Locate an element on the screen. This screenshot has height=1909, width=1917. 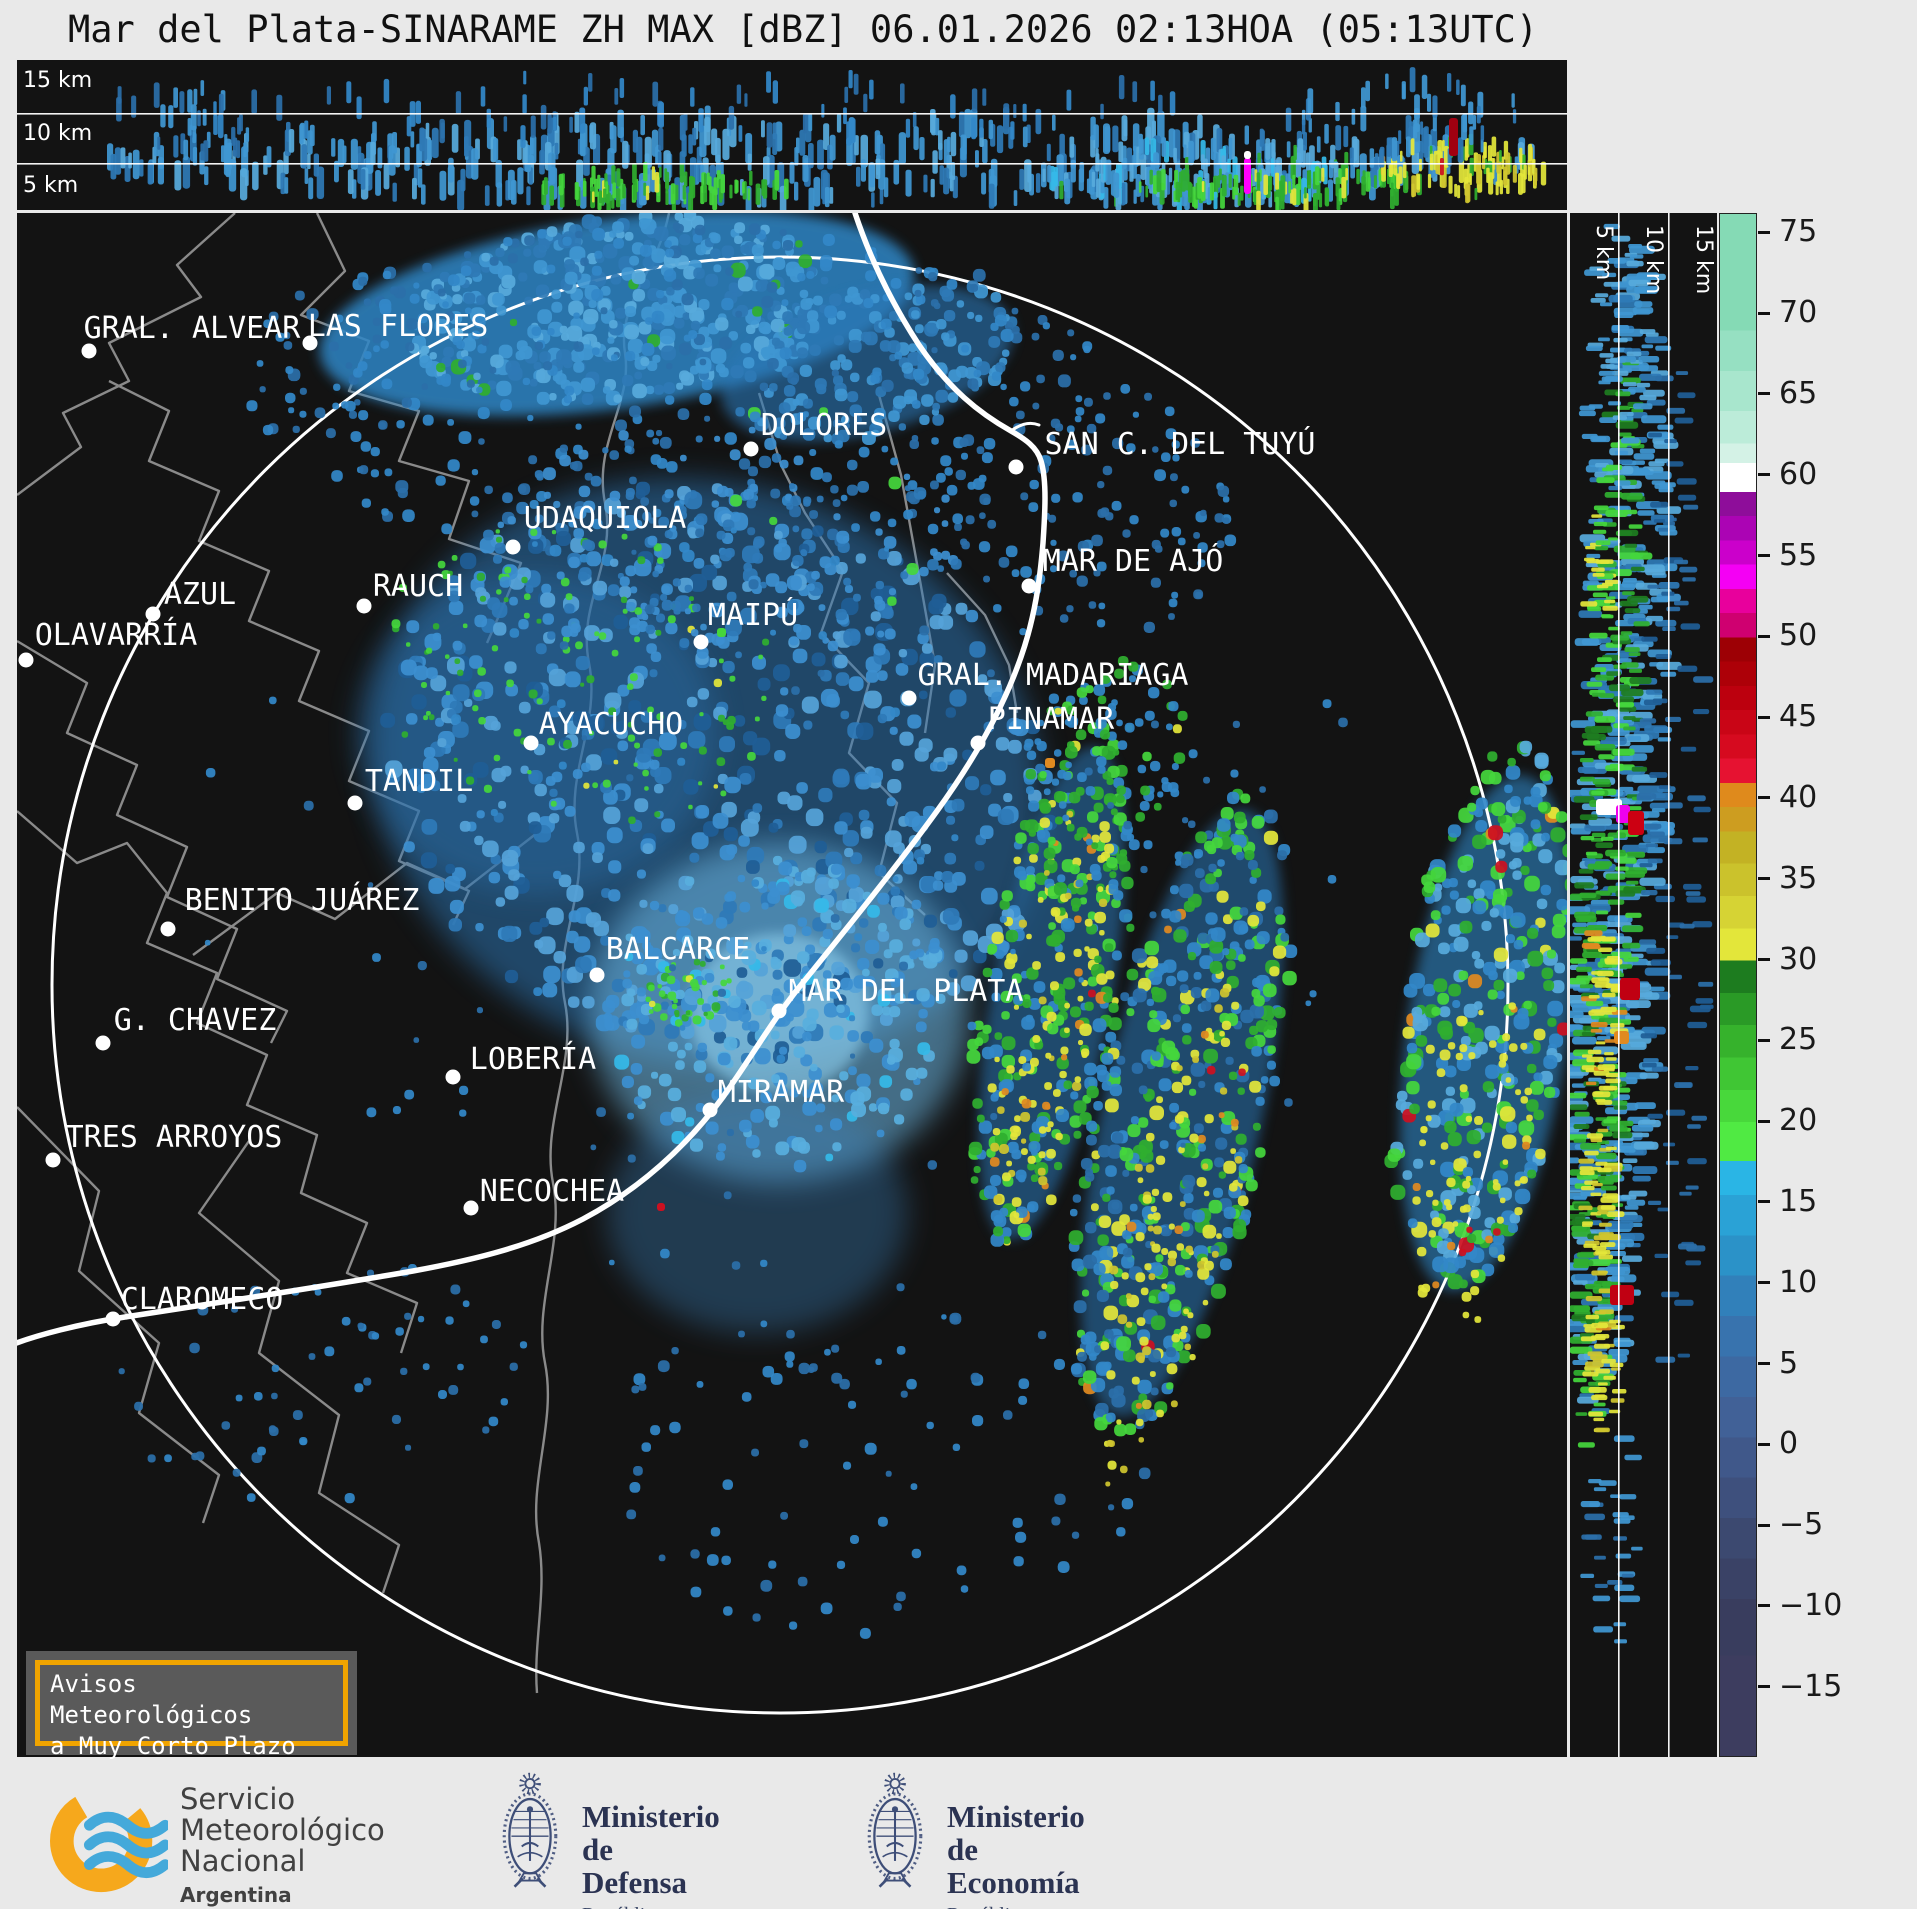
smn-line4: Argentina is located at coordinates (236, 1895).